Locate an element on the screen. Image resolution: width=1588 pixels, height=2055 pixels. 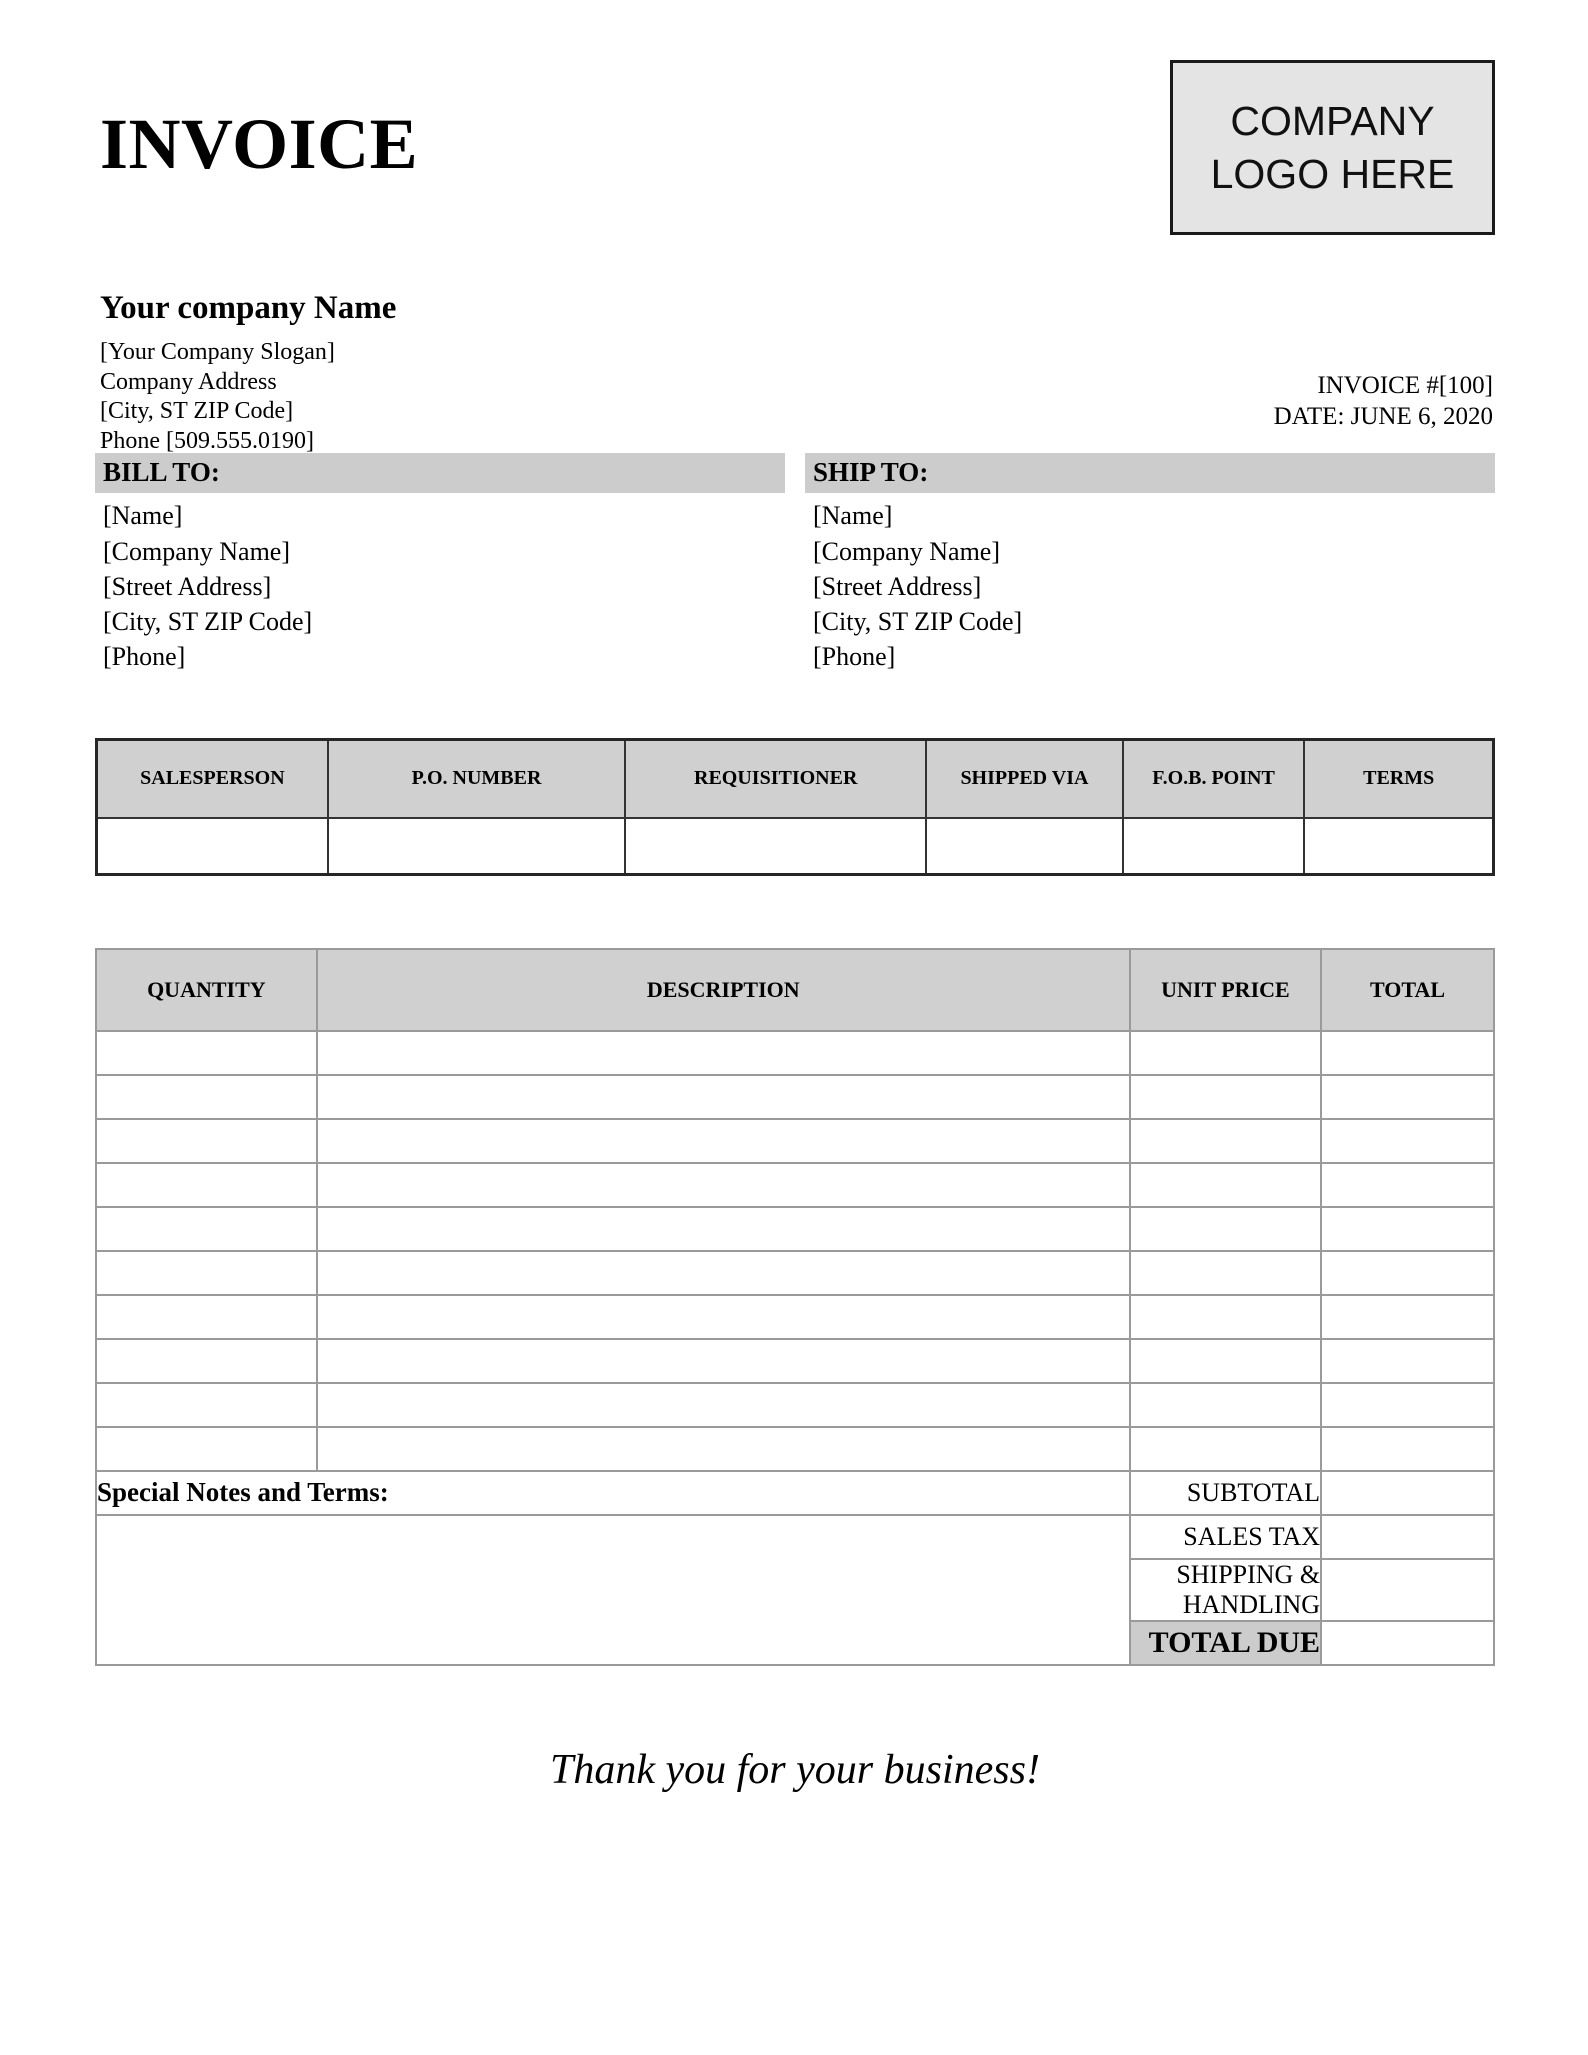
info-col-terms: TERMS is located at coordinates (1399, 778).